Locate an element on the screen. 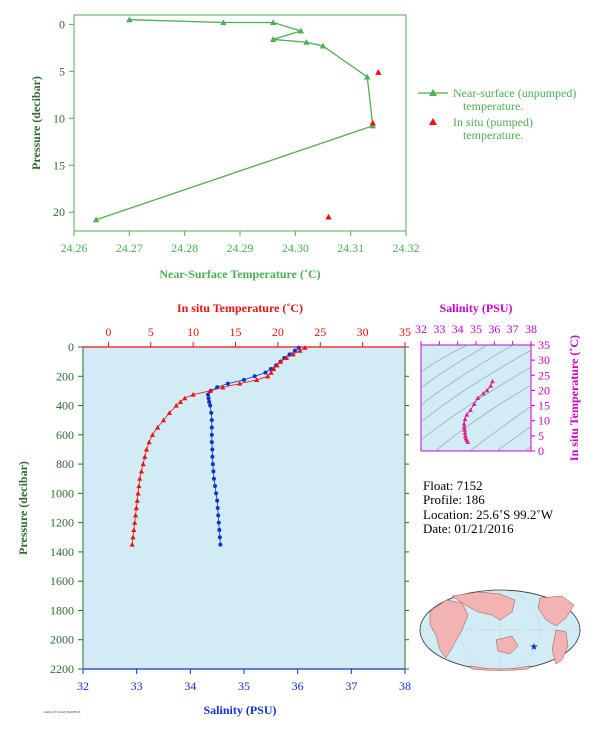  legend-red-triangle is located at coordinates (433, 121).